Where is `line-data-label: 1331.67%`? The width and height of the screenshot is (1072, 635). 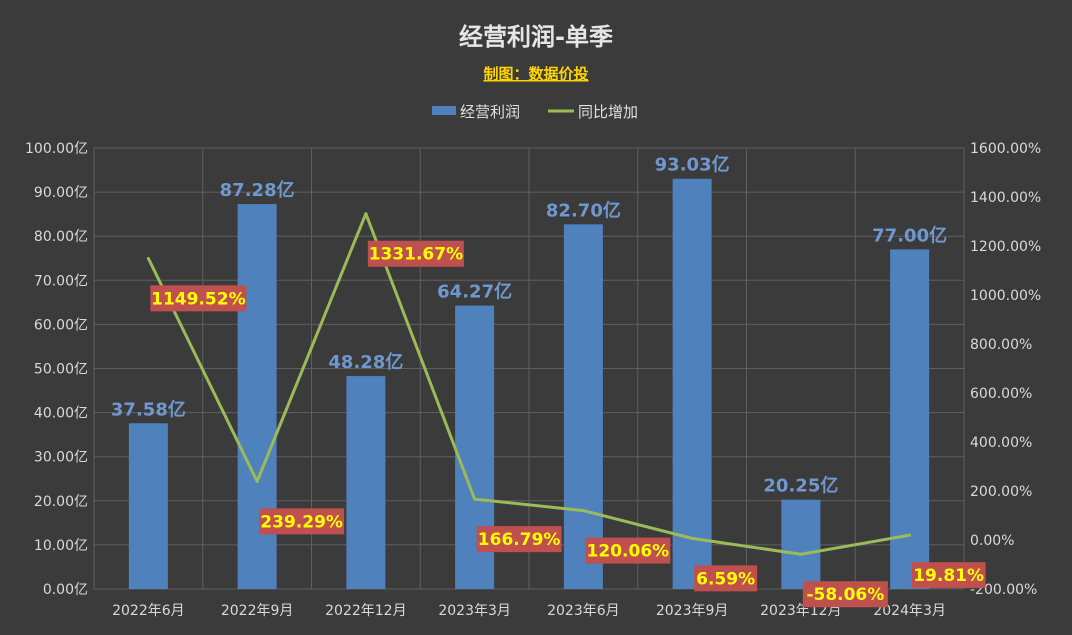
line-data-label: 1331.67% is located at coordinates (415, 253).